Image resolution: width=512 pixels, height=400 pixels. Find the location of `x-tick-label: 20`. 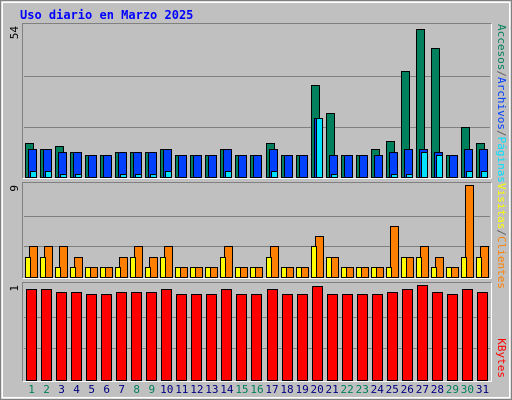

x-tick-label: 20 is located at coordinates (316, 389).